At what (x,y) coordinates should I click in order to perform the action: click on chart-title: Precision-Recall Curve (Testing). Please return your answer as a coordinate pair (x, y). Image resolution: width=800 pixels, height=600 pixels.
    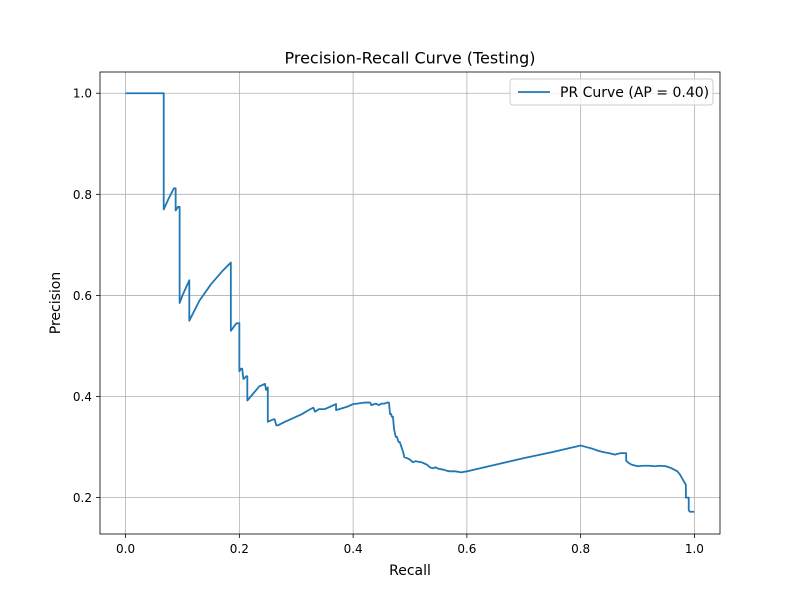
    Looking at the image, I should click on (409, 58).